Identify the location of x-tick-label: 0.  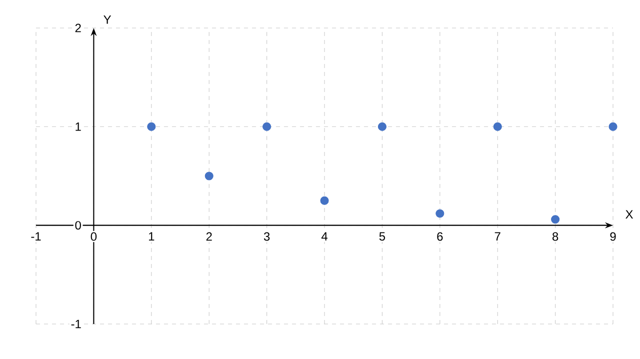
(93, 236).